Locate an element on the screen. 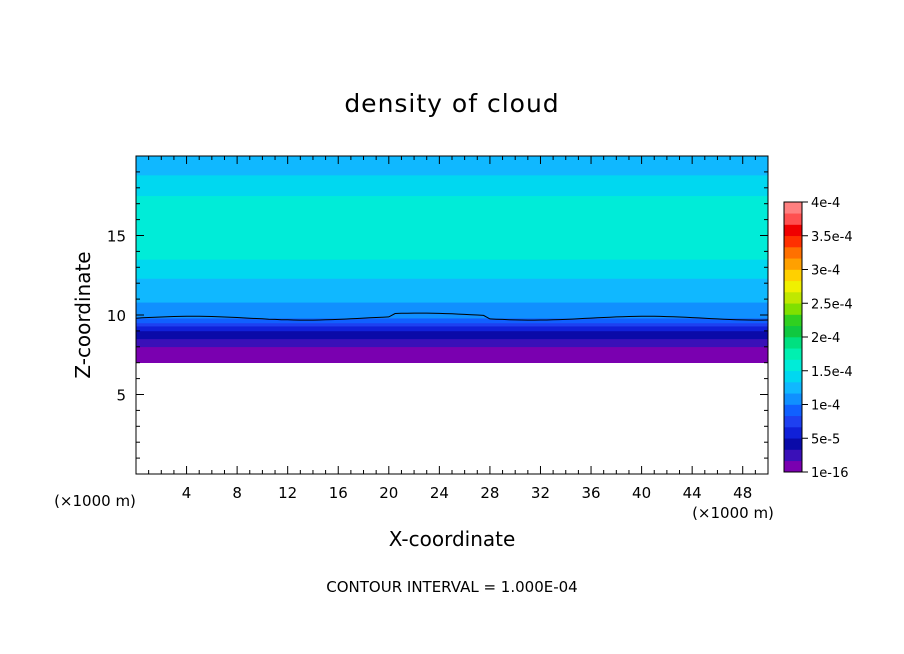 The width and height of the screenshot is (904, 654). x-tick-label: 36 is located at coordinates (590, 493).